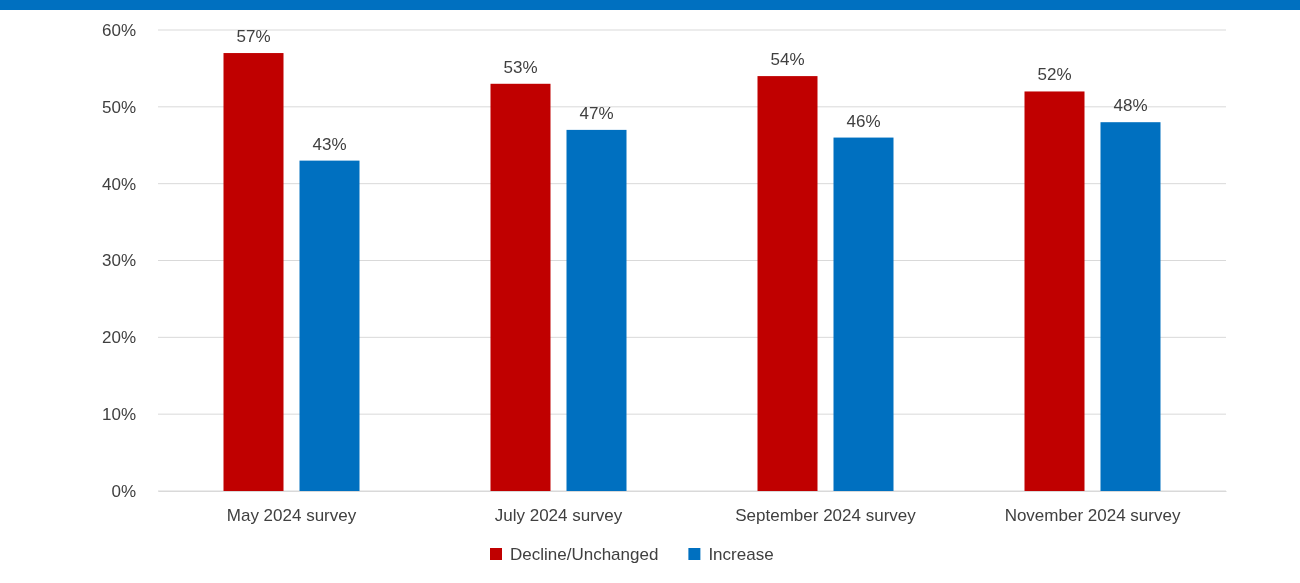 This screenshot has height=583, width=1300. Describe the element at coordinates (123, 491) in the screenshot. I see `y-tick-label: 0%` at that location.